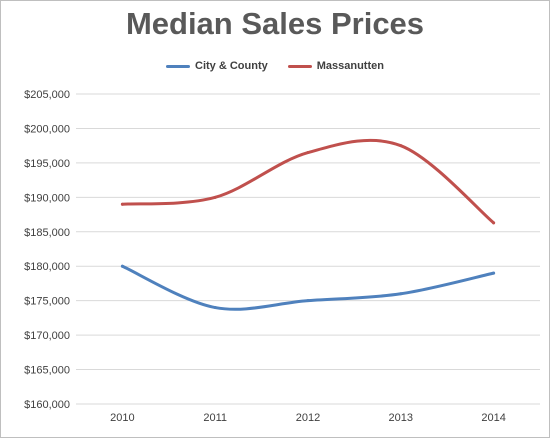 The width and height of the screenshot is (550, 438). Describe the element at coordinates (231, 66) in the screenshot. I see `legend-label-city-county: City & County` at that location.